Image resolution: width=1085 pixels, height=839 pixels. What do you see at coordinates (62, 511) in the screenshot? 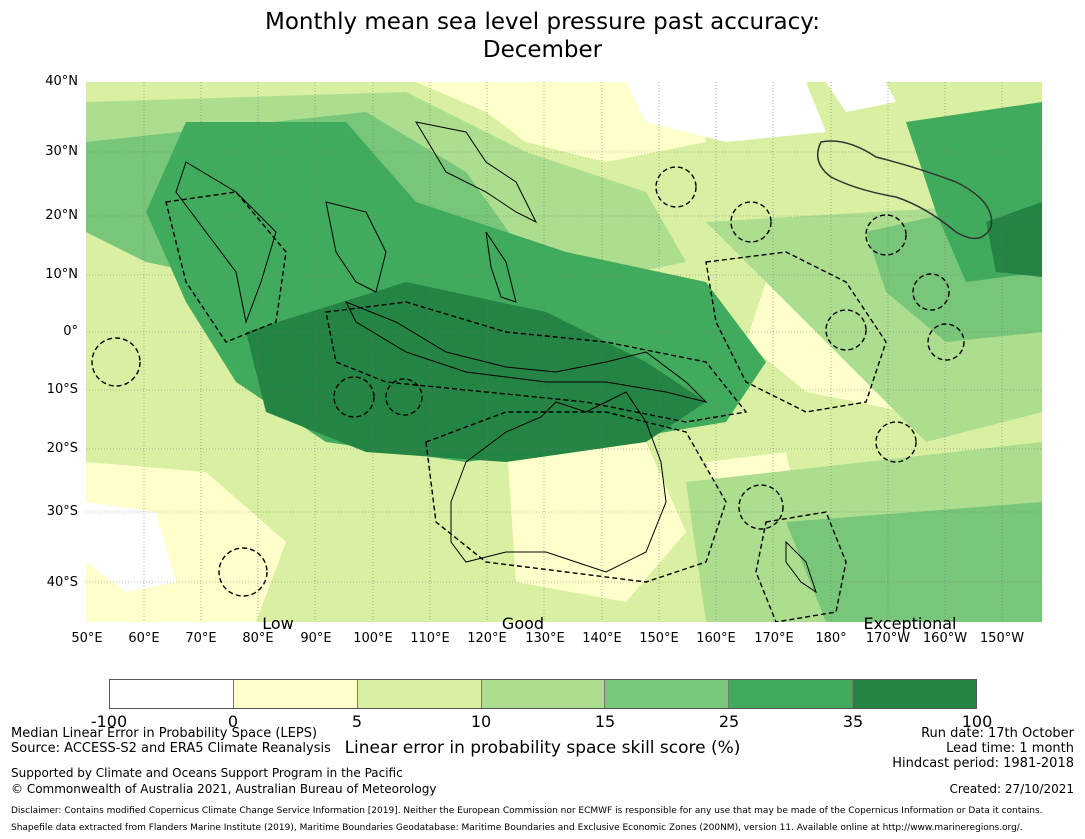
I see `lat-label-30s: 30°S` at bounding box center [62, 511].